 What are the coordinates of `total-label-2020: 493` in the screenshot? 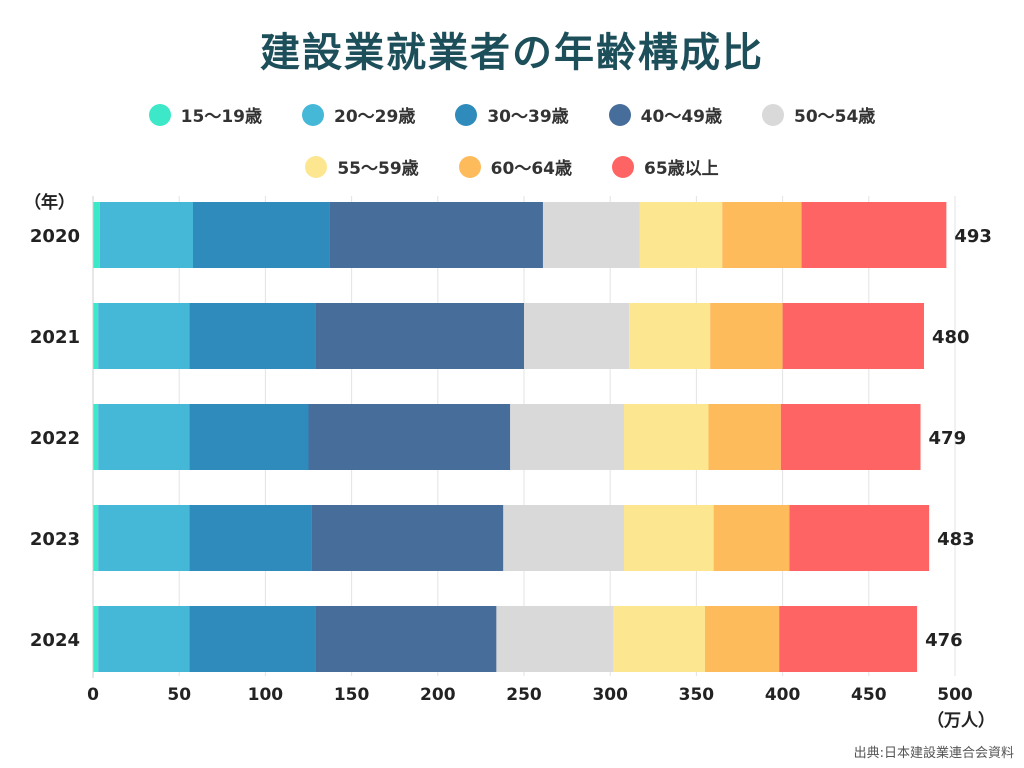 It's located at (973, 236).